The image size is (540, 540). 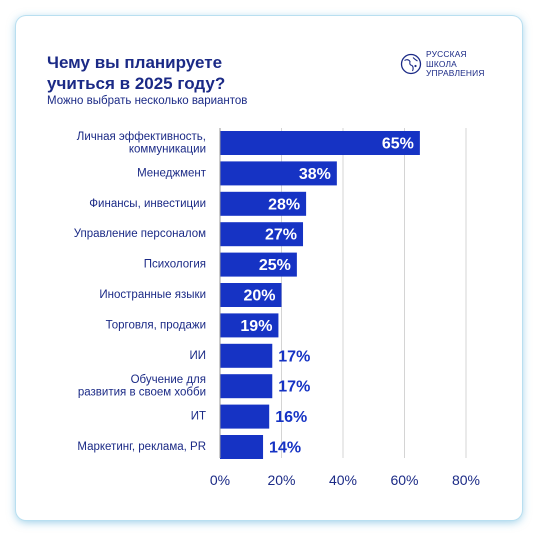 What do you see at coordinates (147, 204) in the screenshot?
I see `category-label: Финансы, инвестиции` at bounding box center [147, 204].